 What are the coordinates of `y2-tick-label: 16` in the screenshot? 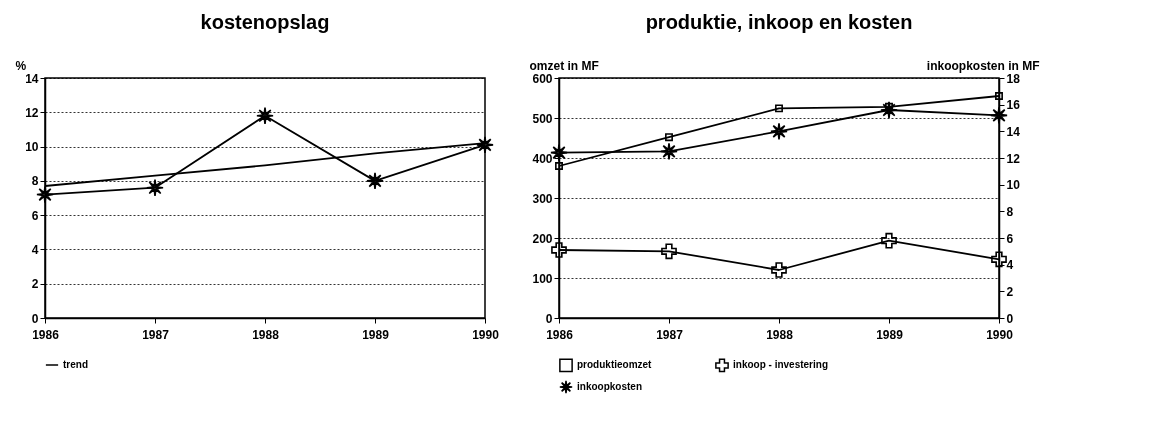 It's located at (1013, 105).